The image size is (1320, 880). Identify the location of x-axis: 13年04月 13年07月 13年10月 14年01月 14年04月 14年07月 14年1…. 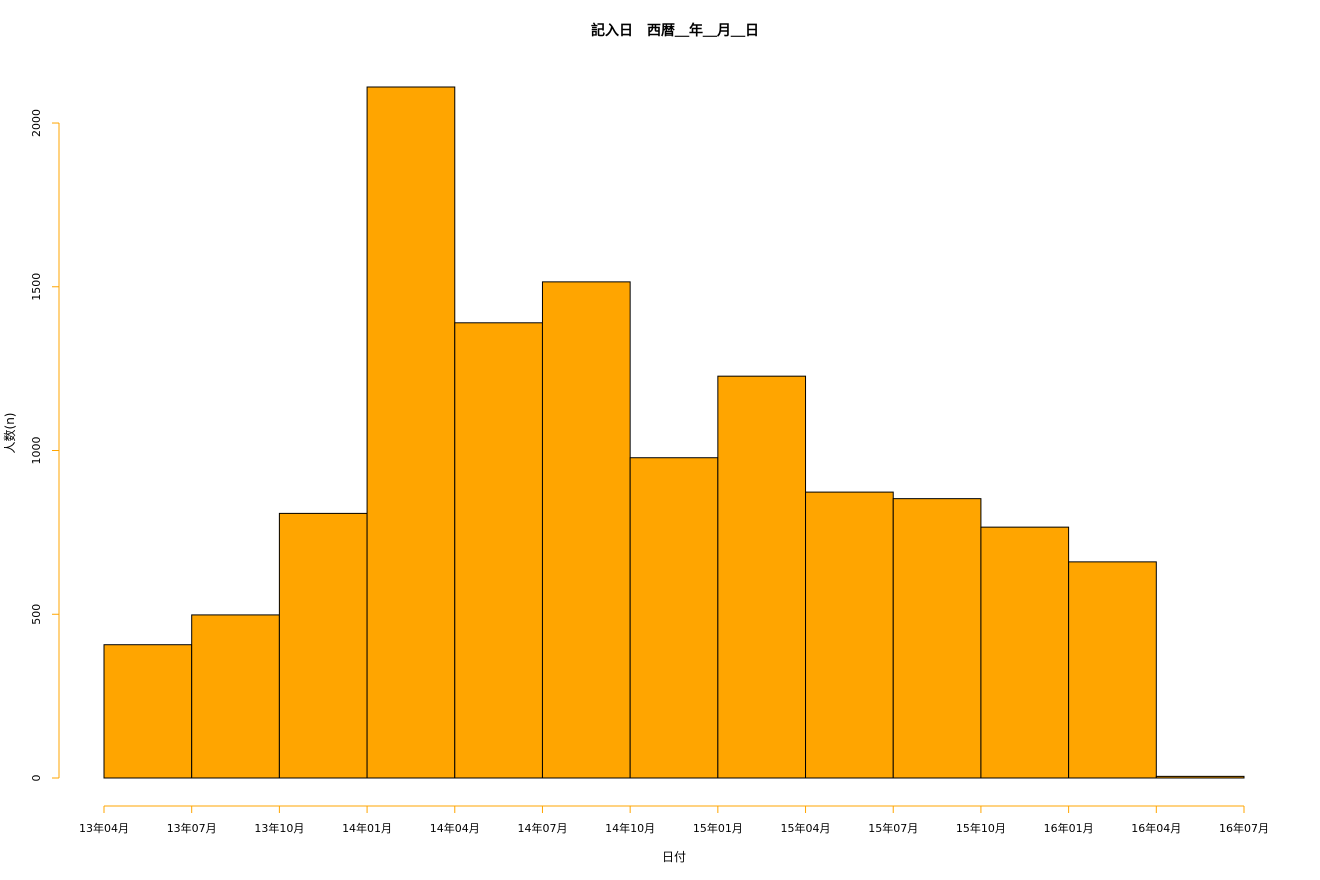
(674, 820).